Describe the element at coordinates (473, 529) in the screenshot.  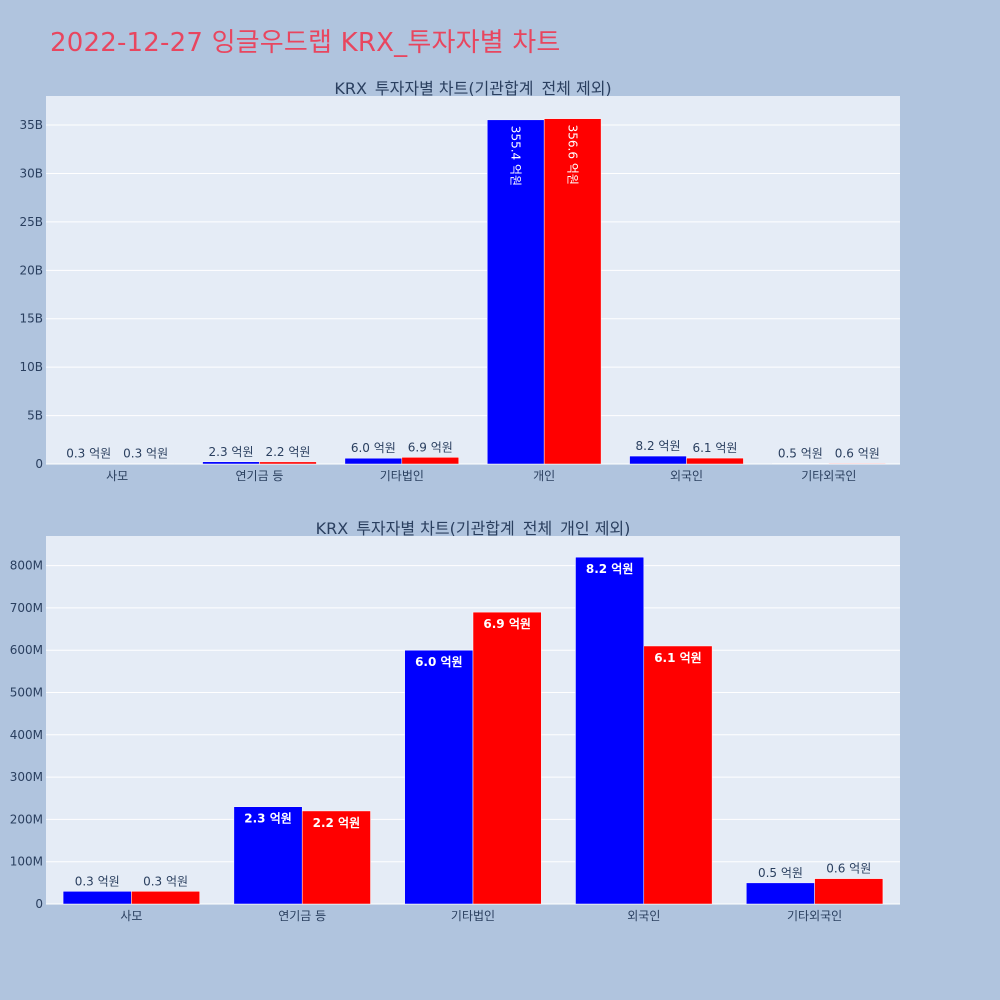
I see `chart-title: KRX_투자자별 차트(기관합계_전체_개인 제외)` at that location.